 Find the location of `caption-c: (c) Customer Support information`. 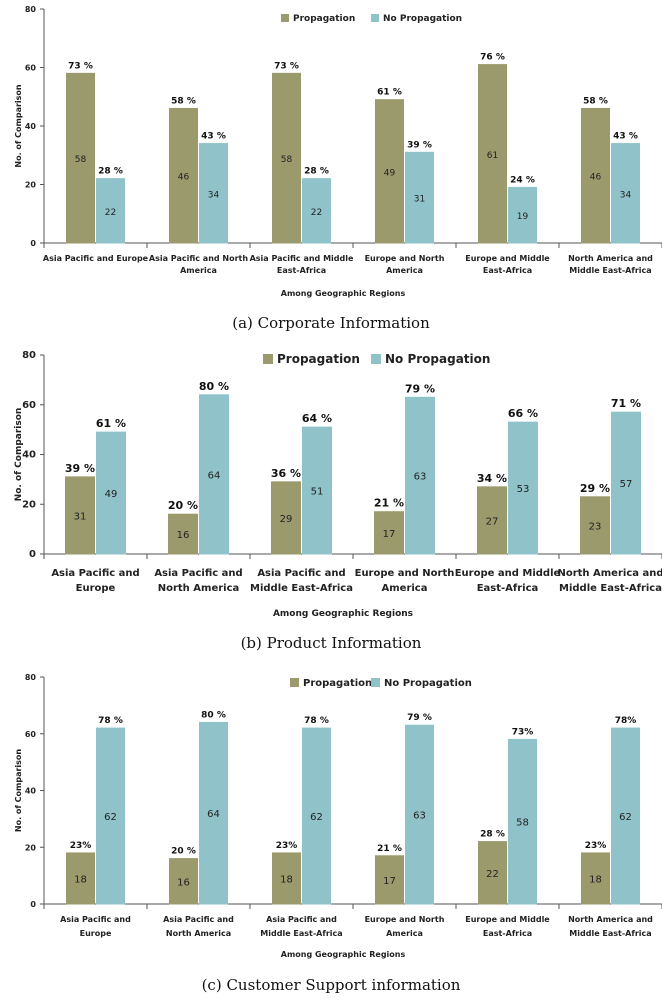

caption-c: (c) Customer Support information is located at coordinates (331, 985).